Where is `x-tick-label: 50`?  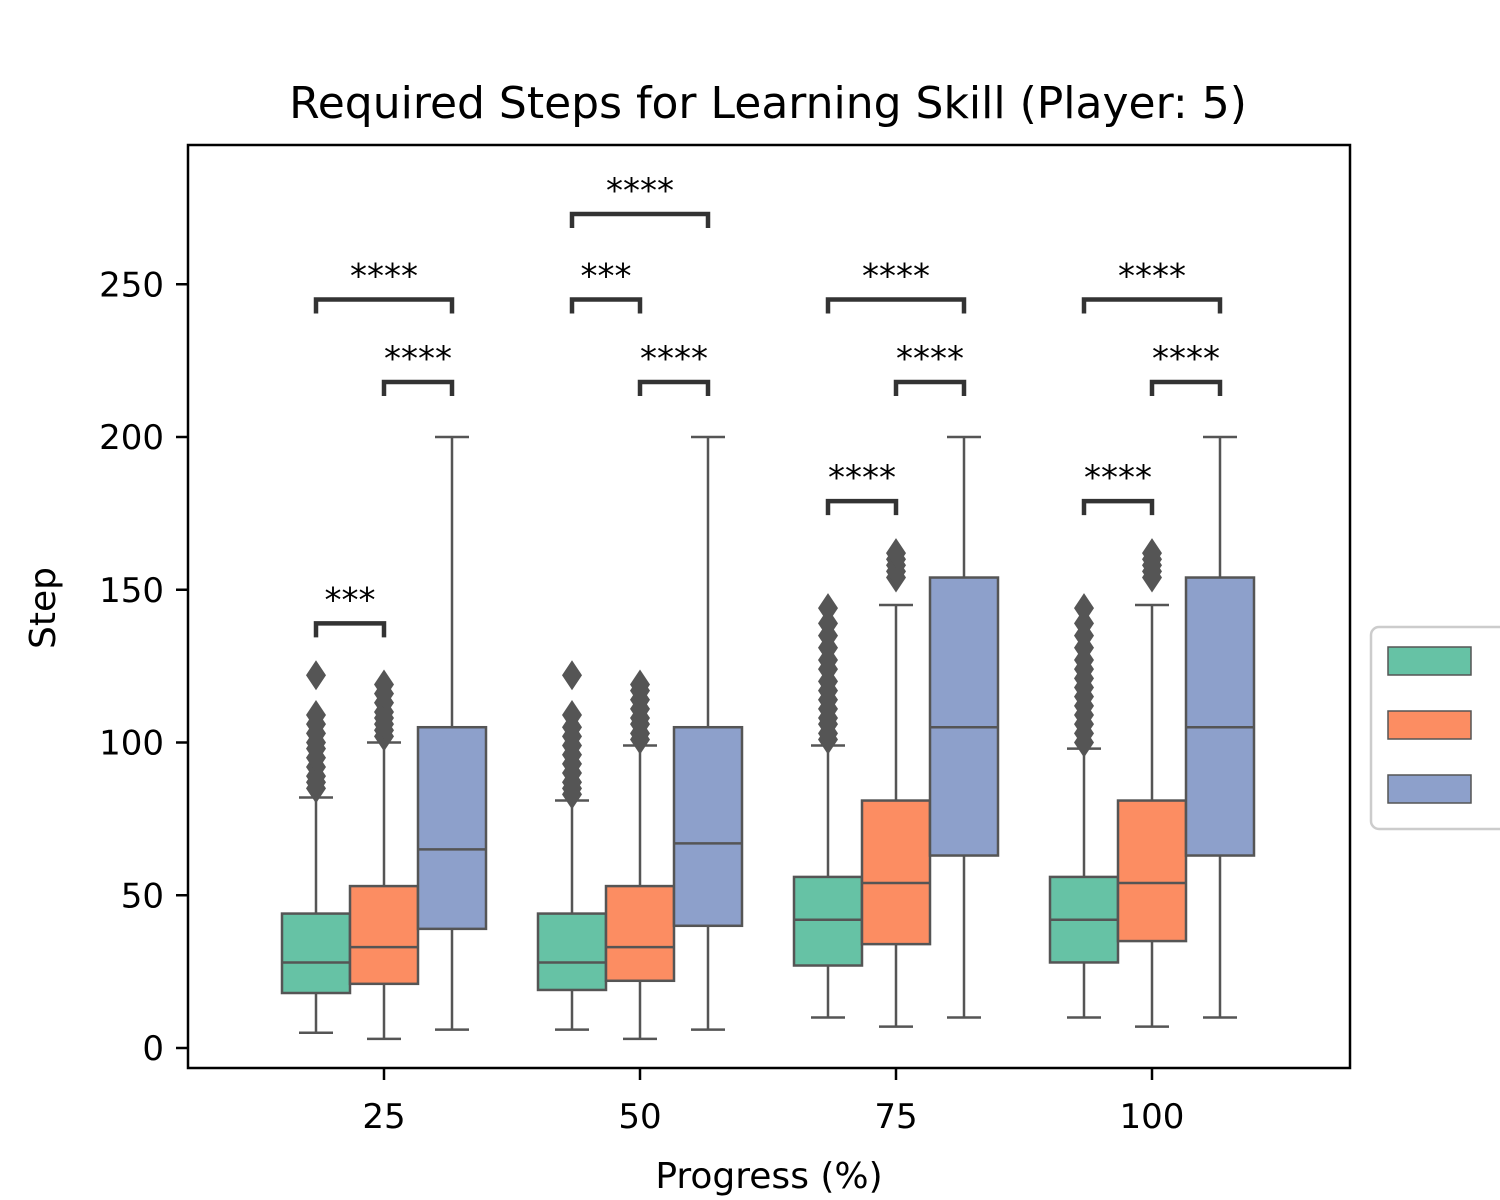 x-tick-label: 50 is located at coordinates (639, 1117).